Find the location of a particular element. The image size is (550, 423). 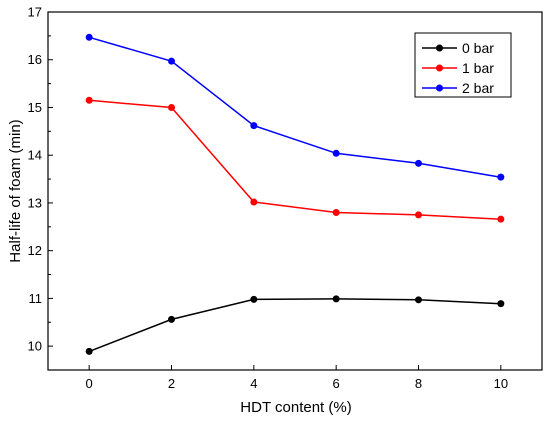

legend-label: 0 bar is located at coordinates (478, 48).